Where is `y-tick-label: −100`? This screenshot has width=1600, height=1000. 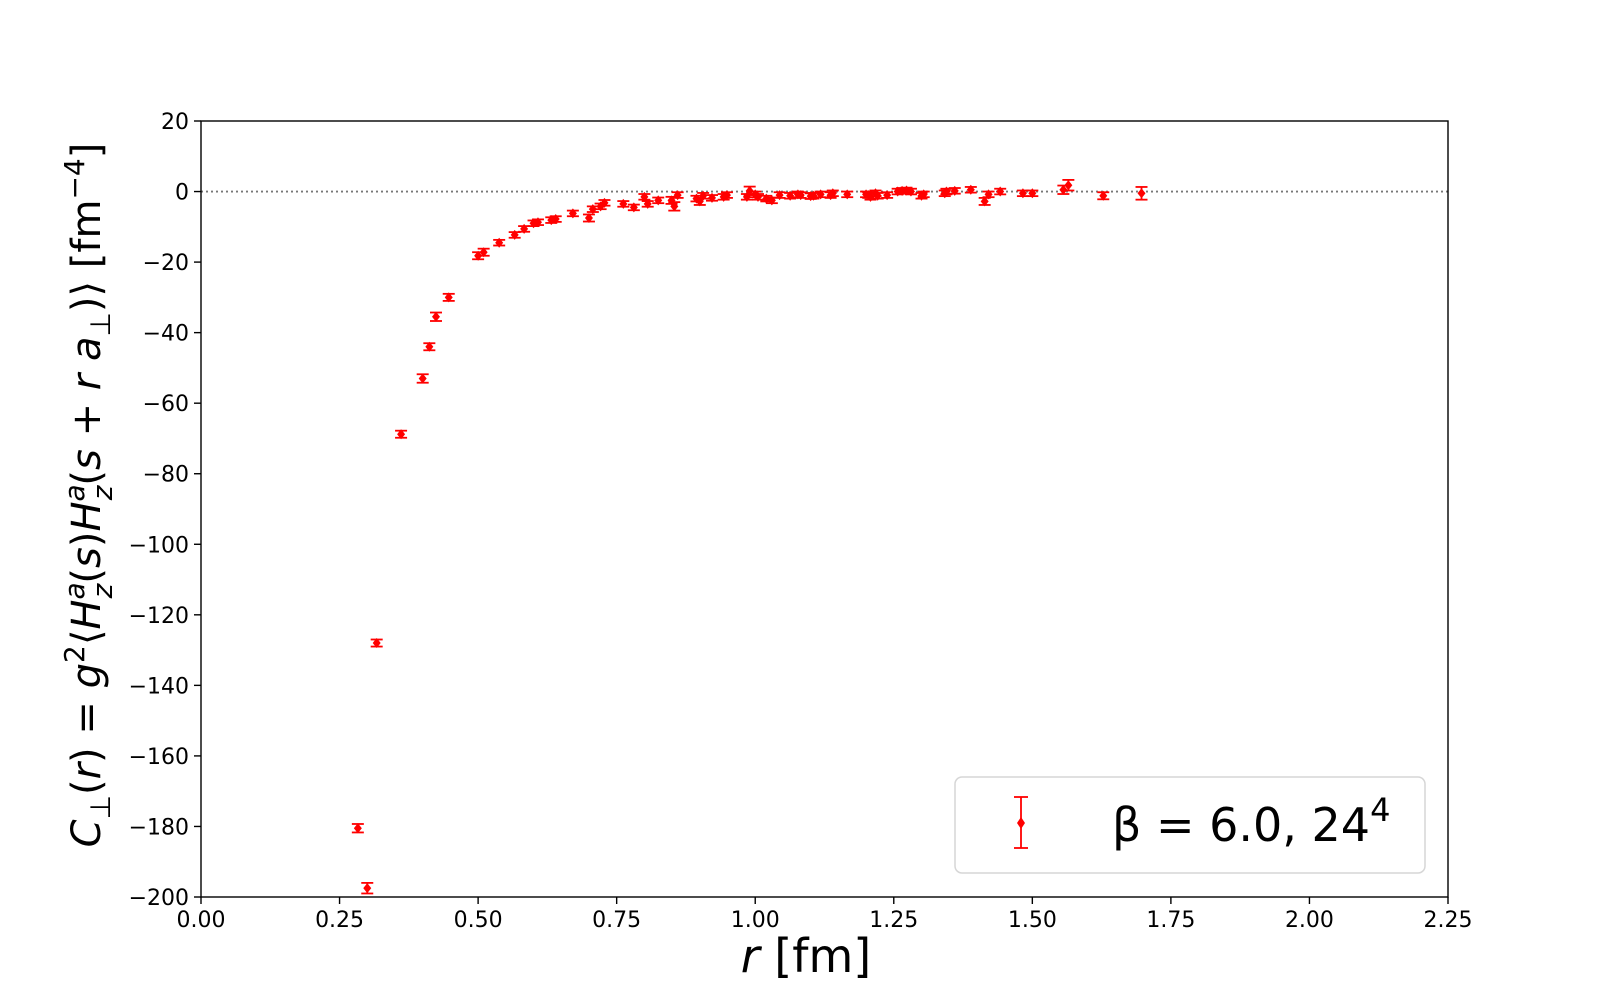 y-tick-label: −100 is located at coordinates (159, 545).